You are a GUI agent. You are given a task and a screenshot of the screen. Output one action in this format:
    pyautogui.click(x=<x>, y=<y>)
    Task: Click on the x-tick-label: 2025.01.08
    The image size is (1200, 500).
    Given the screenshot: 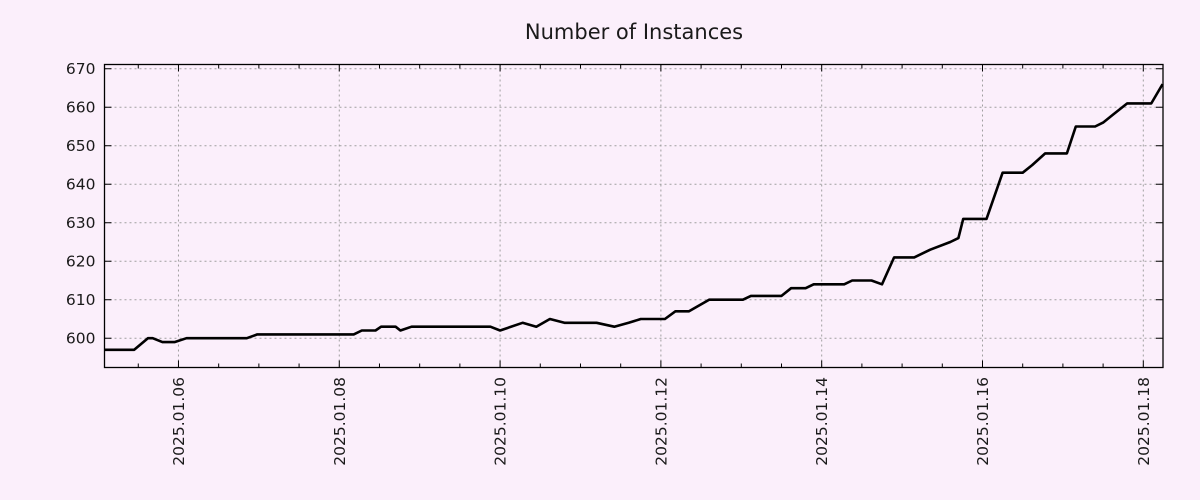 What is the action you would take?
    pyautogui.click(x=340, y=421)
    